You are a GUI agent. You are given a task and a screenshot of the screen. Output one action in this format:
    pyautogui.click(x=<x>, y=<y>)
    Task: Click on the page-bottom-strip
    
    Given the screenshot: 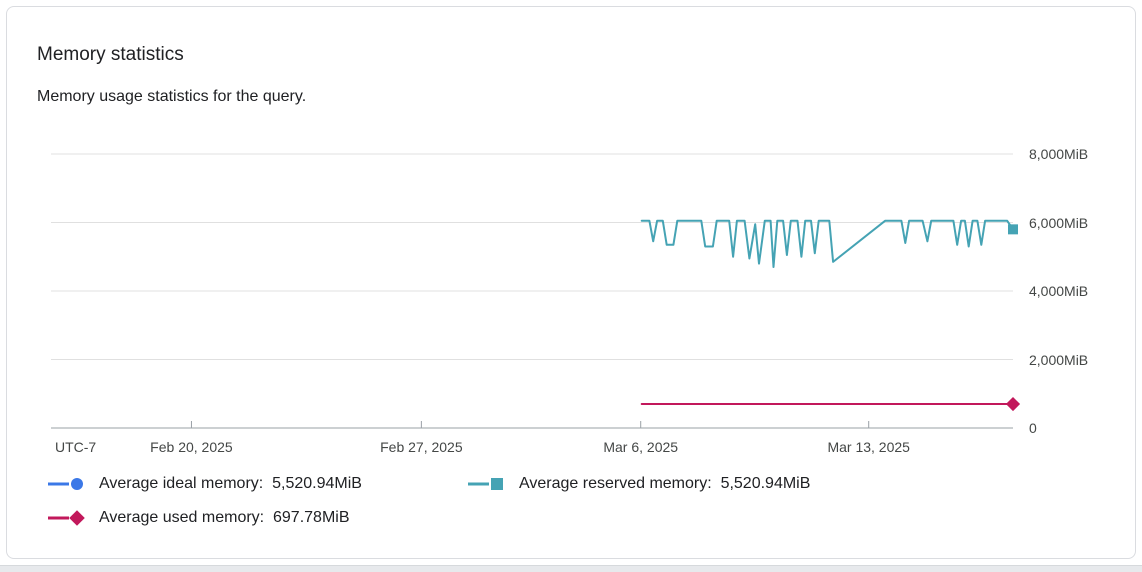 What is the action you would take?
    pyautogui.click(x=571, y=568)
    